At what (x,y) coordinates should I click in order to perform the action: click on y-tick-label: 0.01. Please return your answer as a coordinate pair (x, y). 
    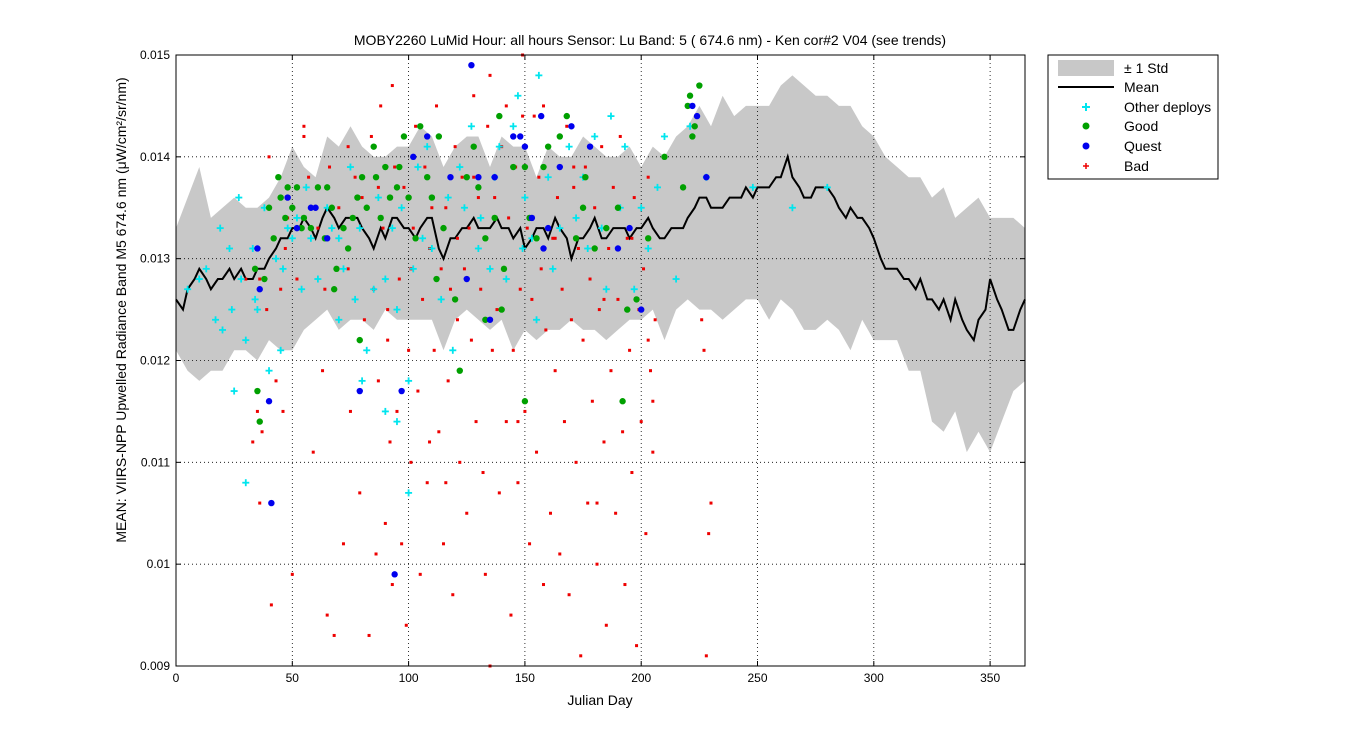
    Looking at the image, I should click on (159, 564).